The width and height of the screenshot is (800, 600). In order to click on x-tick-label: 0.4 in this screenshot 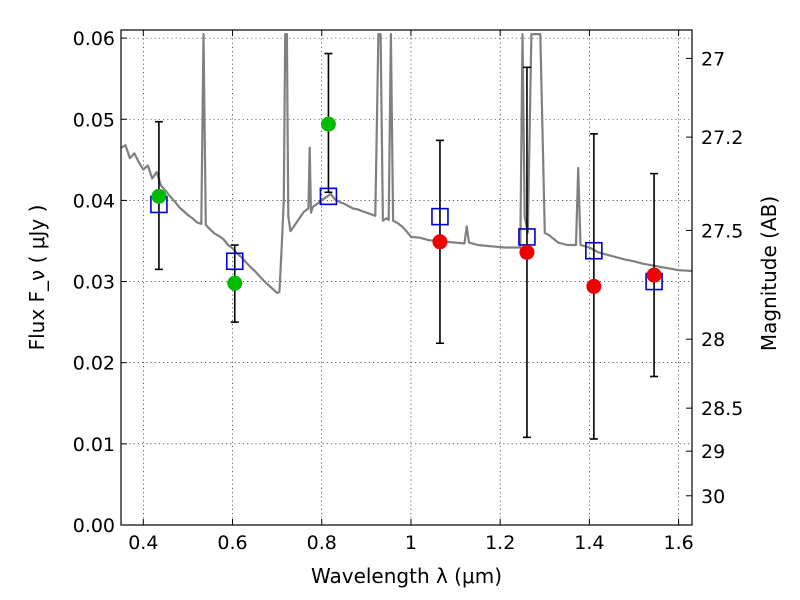, I will do `click(143, 543)`.